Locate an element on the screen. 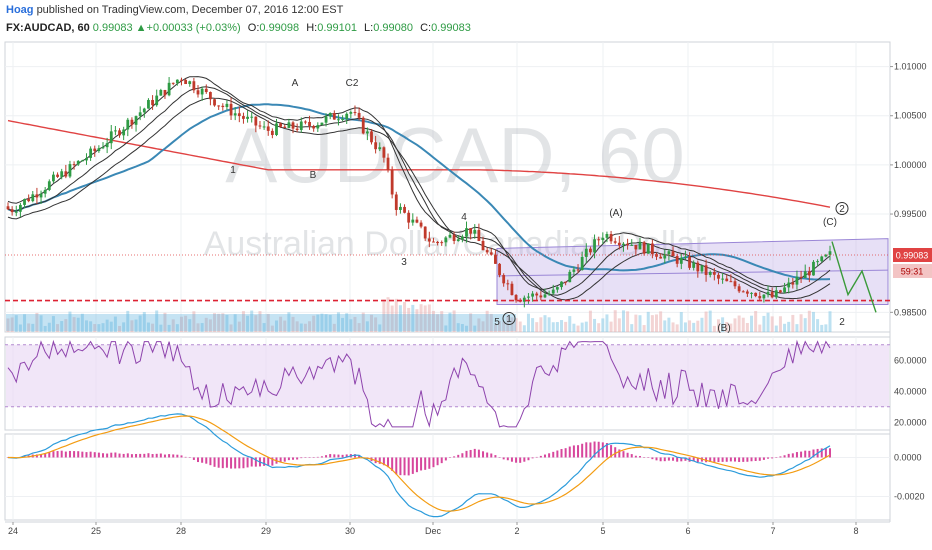 The image size is (932, 550). rsi-tick-label: 40.0000 is located at coordinates (910, 391).